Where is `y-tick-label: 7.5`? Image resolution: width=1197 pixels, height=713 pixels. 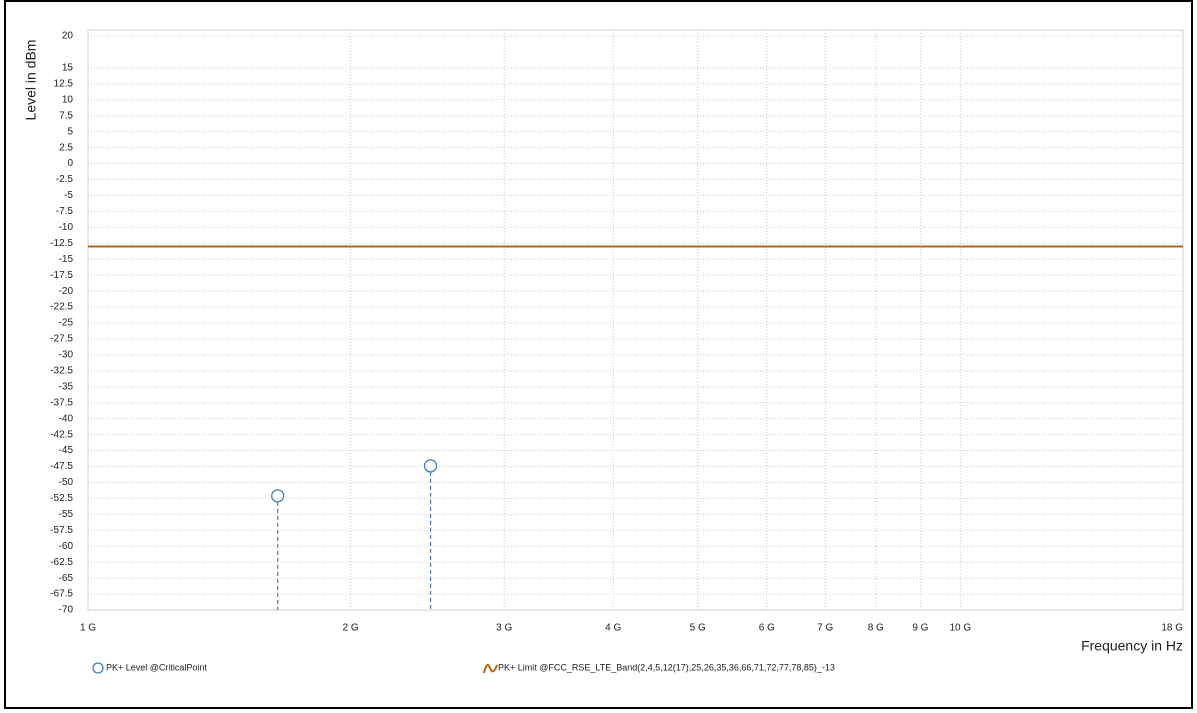 y-tick-label: 7.5 is located at coordinates (66, 115).